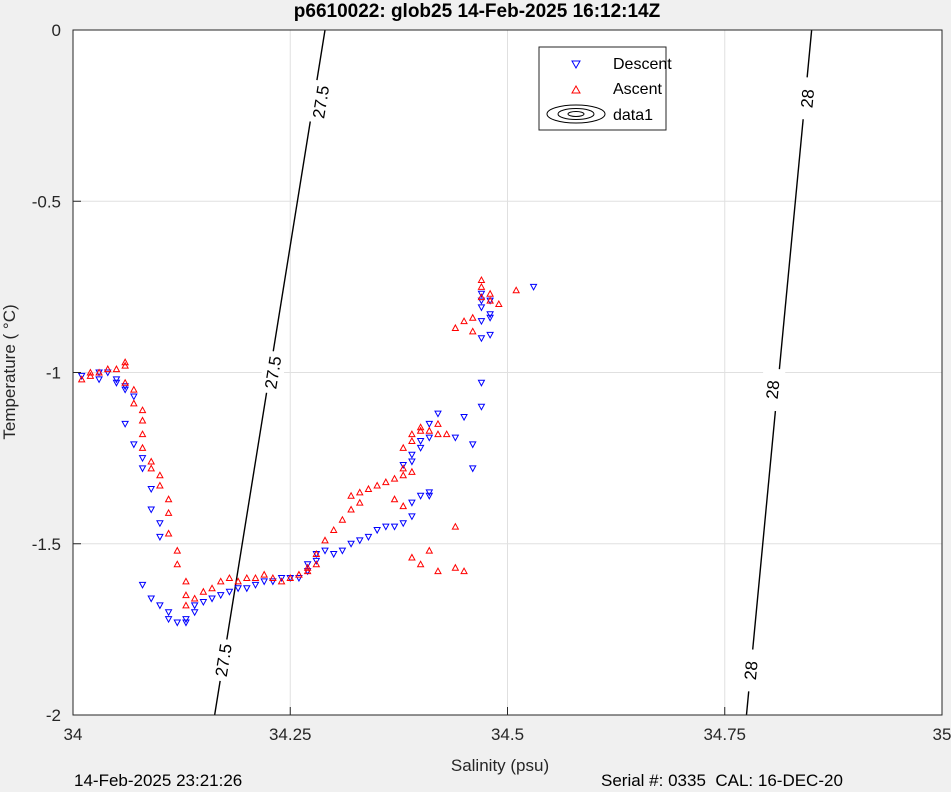 The width and height of the screenshot is (951, 792). What do you see at coordinates (73, 734) in the screenshot?
I see `x-tick-label: 34` at bounding box center [73, 734].